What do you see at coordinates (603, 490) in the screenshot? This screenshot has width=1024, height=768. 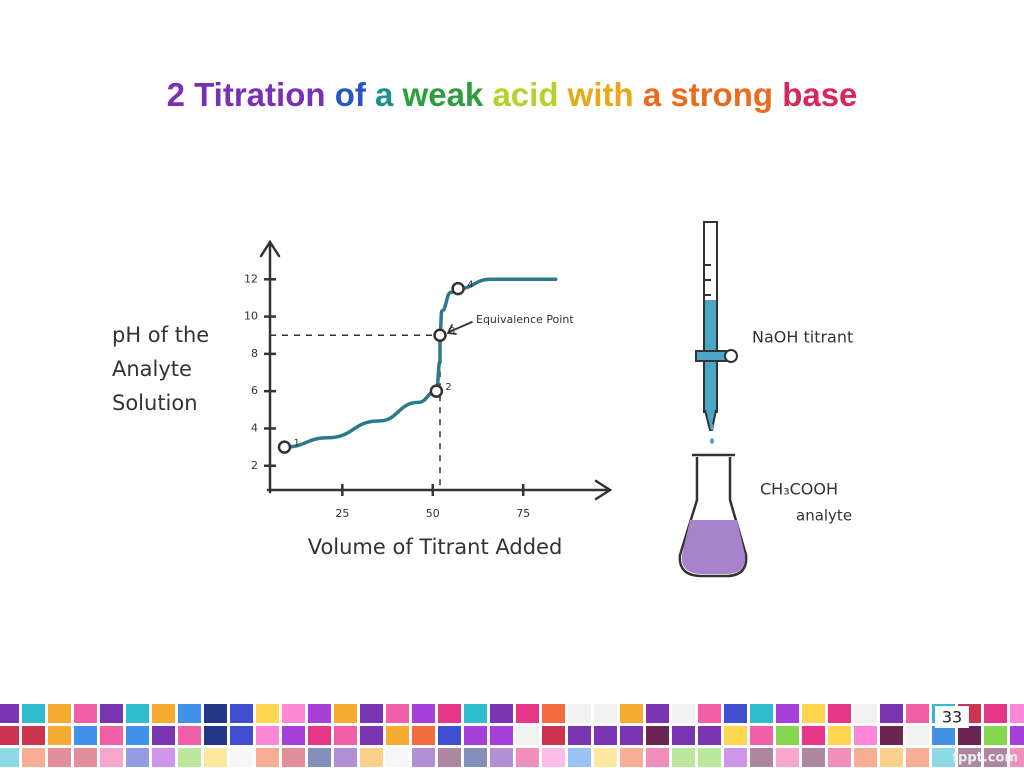 I see `x-arrow` at bounding box center [603, 490].